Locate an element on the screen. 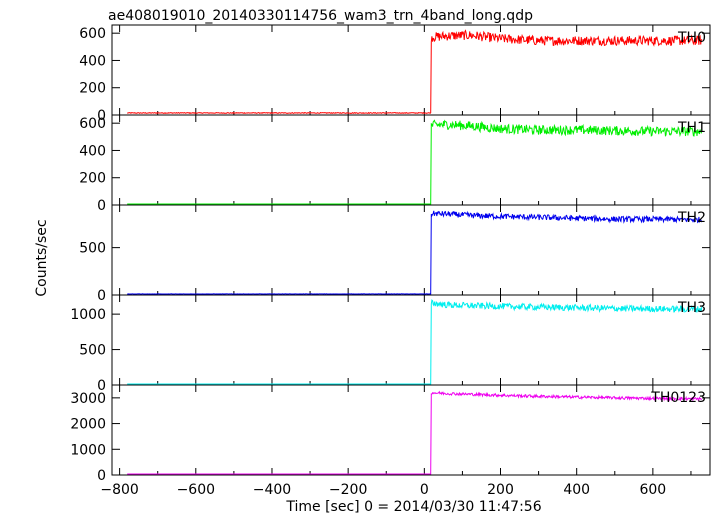 The image size is (717, 516). x-tick-label-600: 600 is located at coordinates (652, 490).